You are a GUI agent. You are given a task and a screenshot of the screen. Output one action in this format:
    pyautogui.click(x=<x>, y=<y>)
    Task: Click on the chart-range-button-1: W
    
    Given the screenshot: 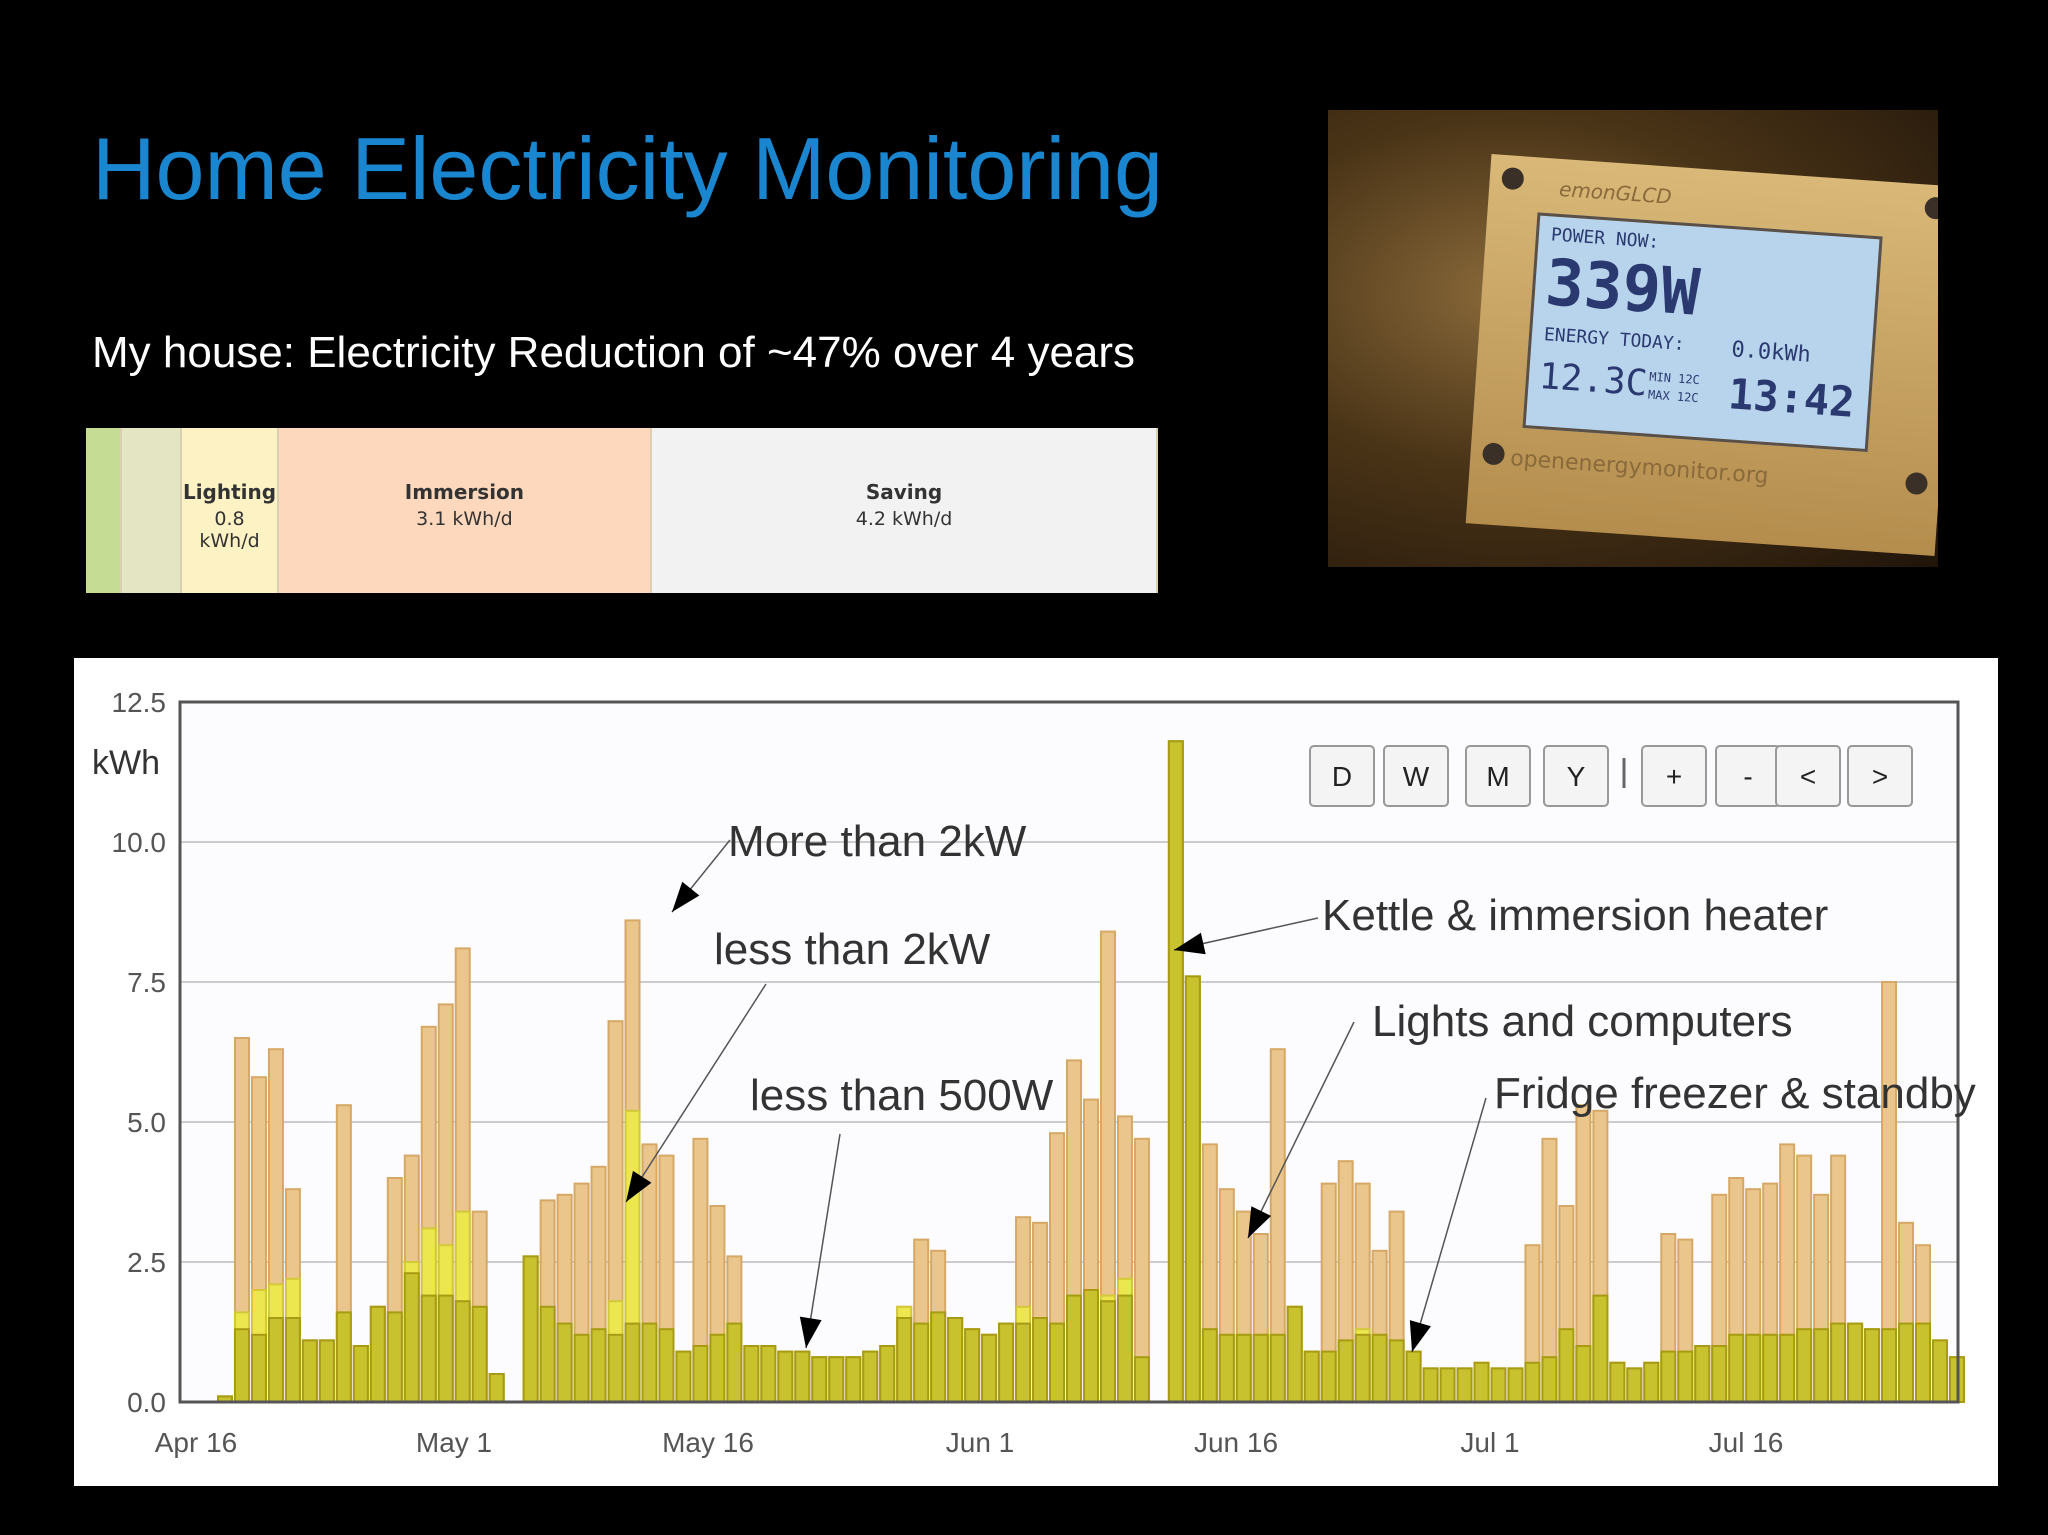 What is the action you would take?
    pyautogui.click(x=1416, y=776)
    